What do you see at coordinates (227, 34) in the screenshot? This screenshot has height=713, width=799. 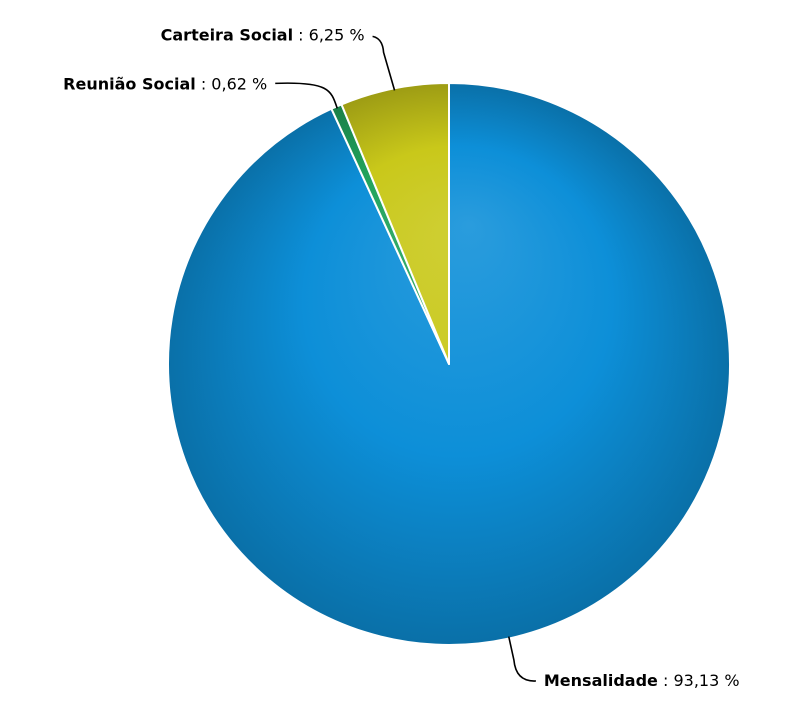 I see `data-label-name-carteira-social: Carteira Social` at bounding box center [227, 34].